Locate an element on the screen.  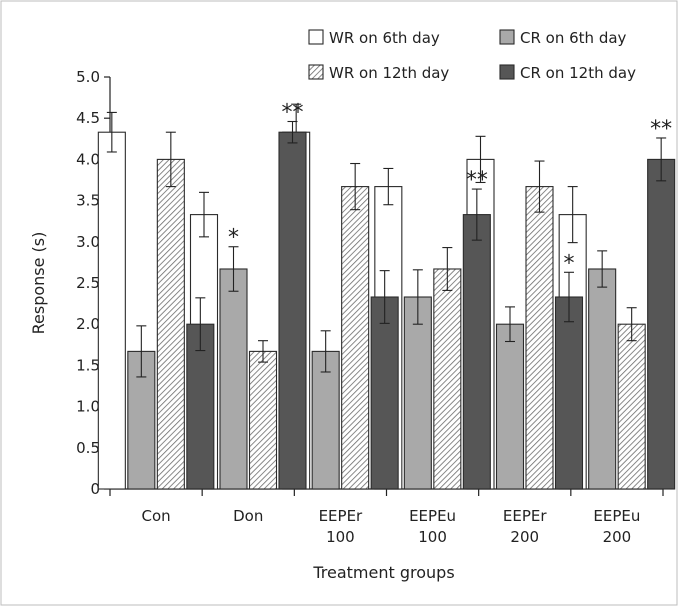
y-tick-label: 3.5 is located at coordinates (88, 201).